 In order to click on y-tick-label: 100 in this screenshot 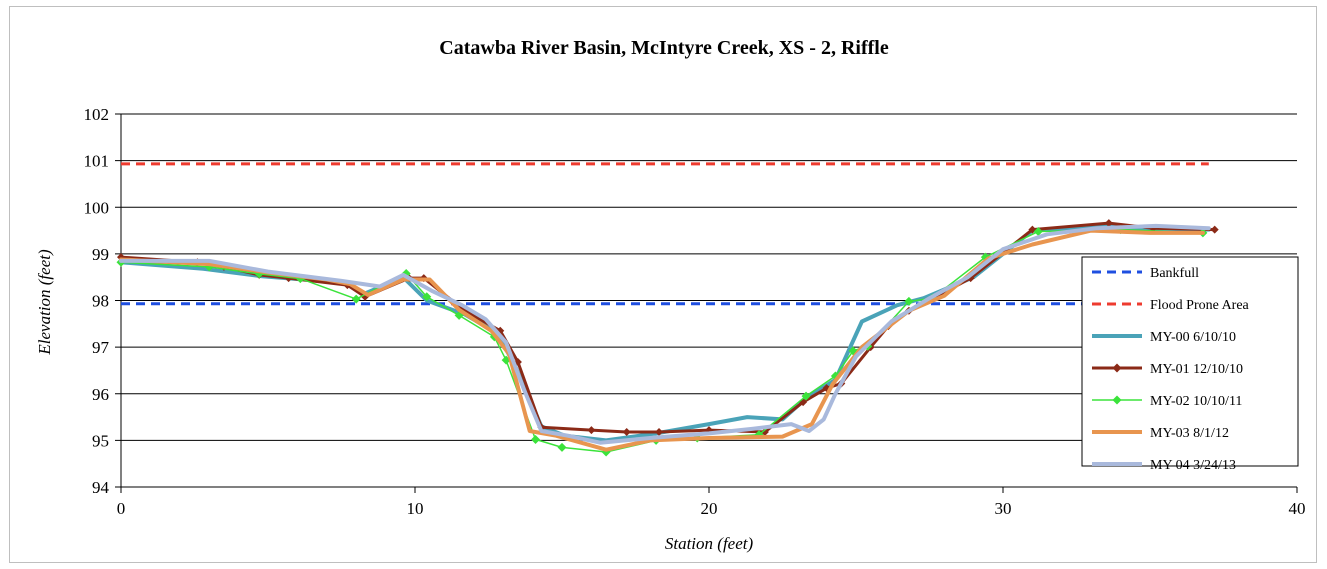, I will do `click(97, 207)`.